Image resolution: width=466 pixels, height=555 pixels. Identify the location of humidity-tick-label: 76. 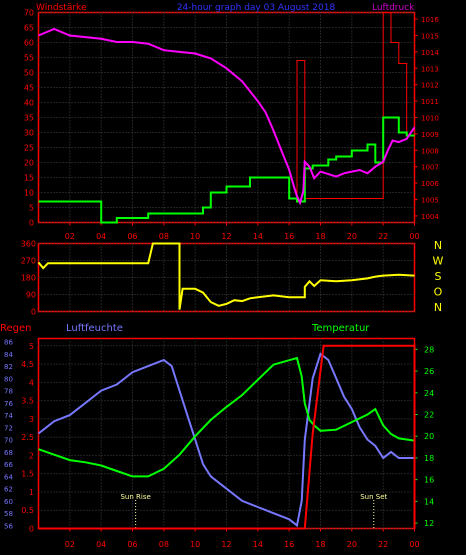
(8, 404).